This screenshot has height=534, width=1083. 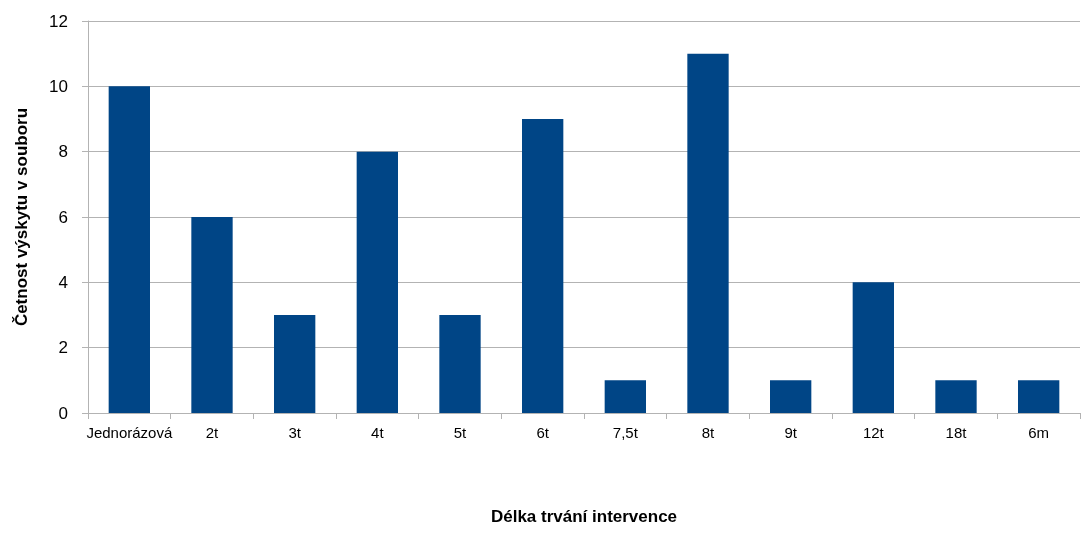 What do you see at coordinates (708, 432) in the screenshot?
I see `x-tick-label: 8t` at bounding box center [708, 432].